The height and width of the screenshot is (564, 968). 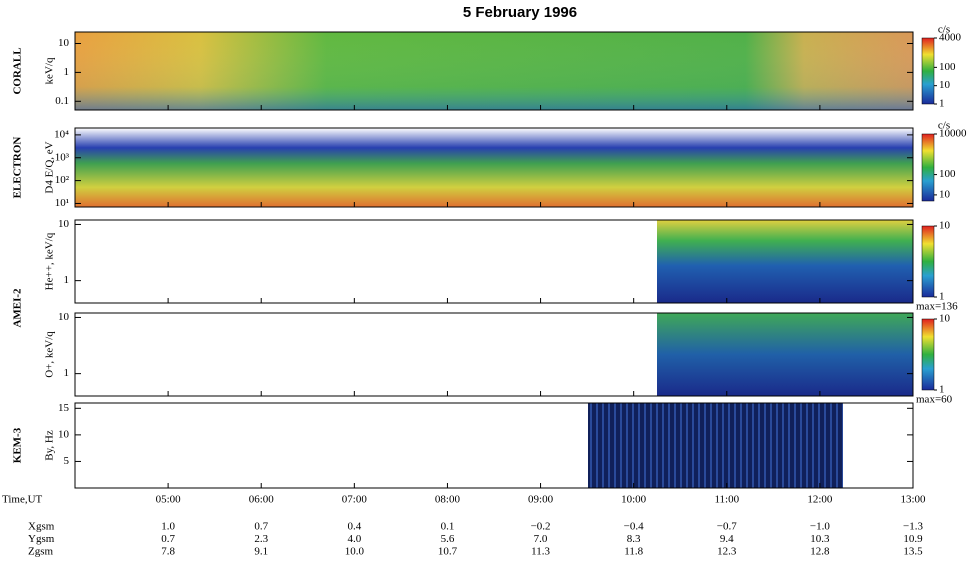 I want to click on instrument-label: KEM-3, so click(x=18, y=445).